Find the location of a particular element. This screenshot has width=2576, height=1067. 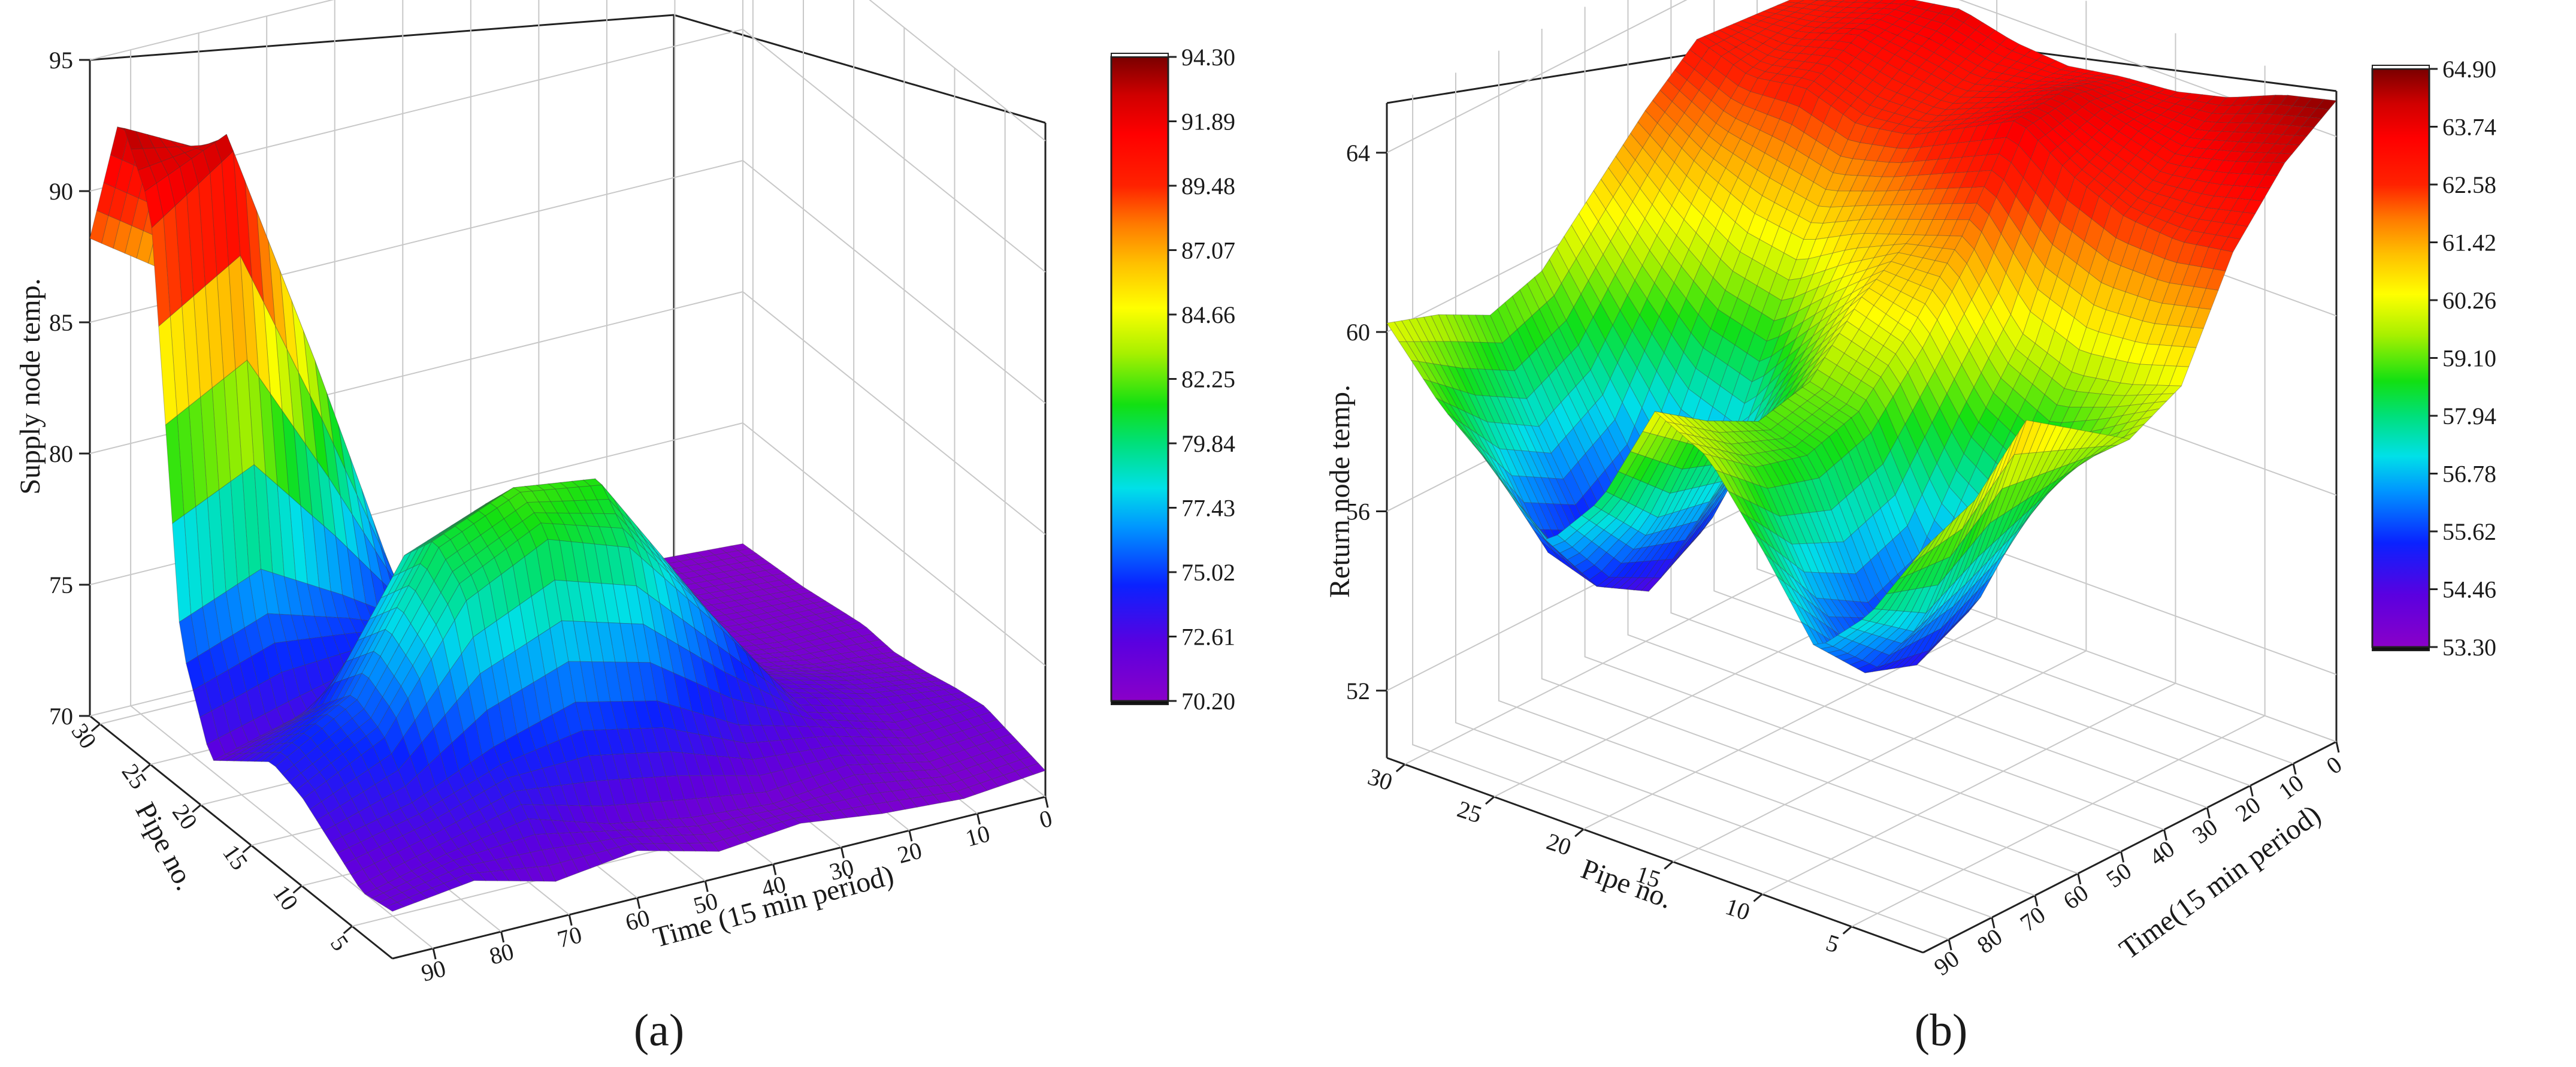

pipe-tick-label: 10 is located at coordinates (286, 897).